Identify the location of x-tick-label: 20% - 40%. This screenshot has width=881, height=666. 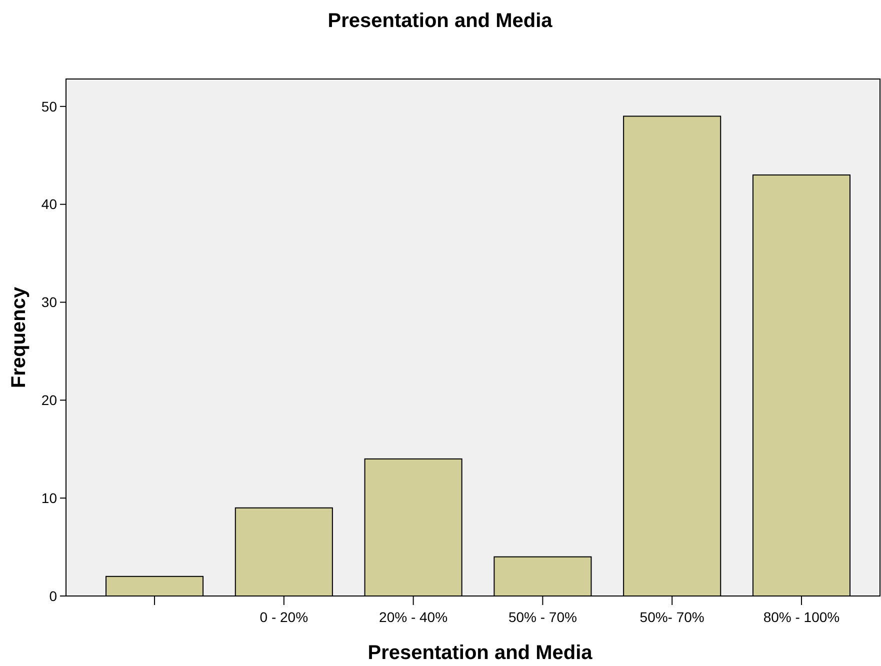
(413, 617).